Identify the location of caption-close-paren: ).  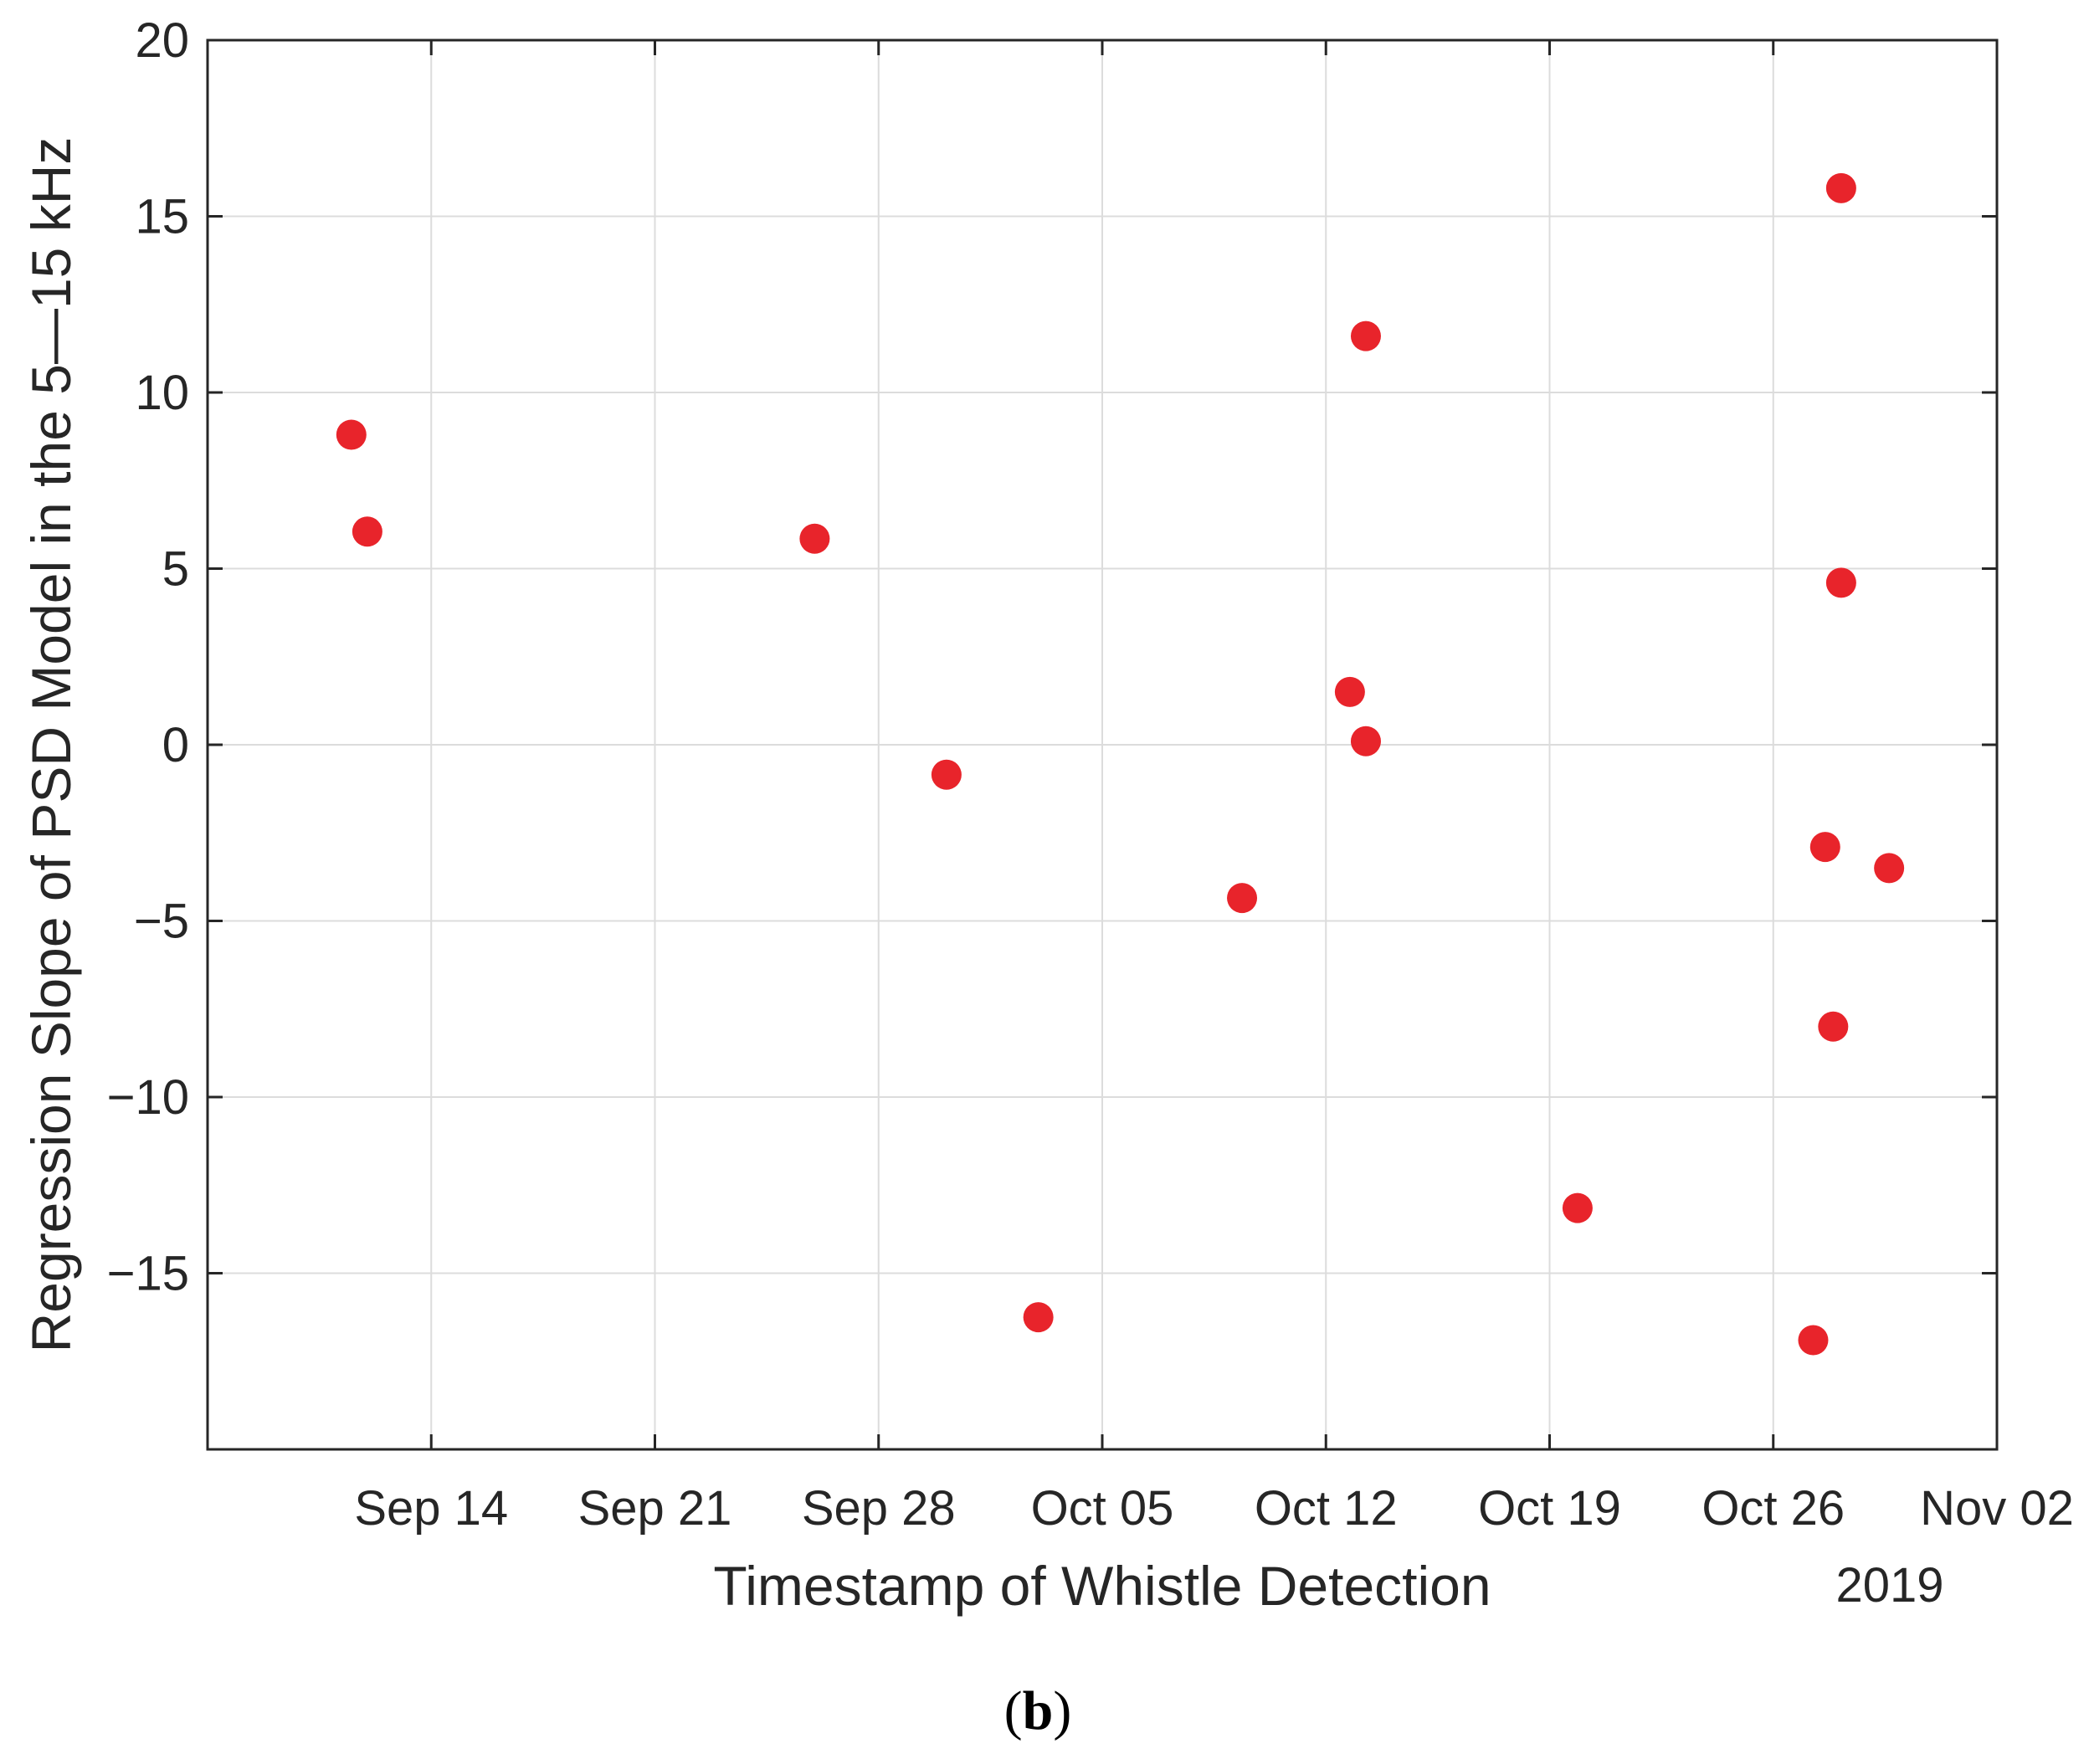
(1062, 1710).